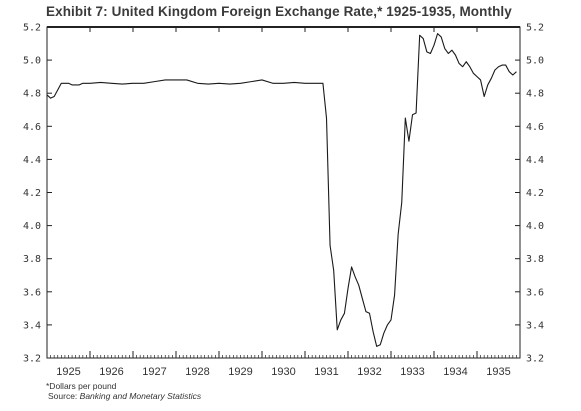 The height and width of the screenshot is (411, 581). What do you see at coordinates (32, 61) in the screenshot?
I see `y-tick-label-left: 5.0` at bounding box center [32, 61].